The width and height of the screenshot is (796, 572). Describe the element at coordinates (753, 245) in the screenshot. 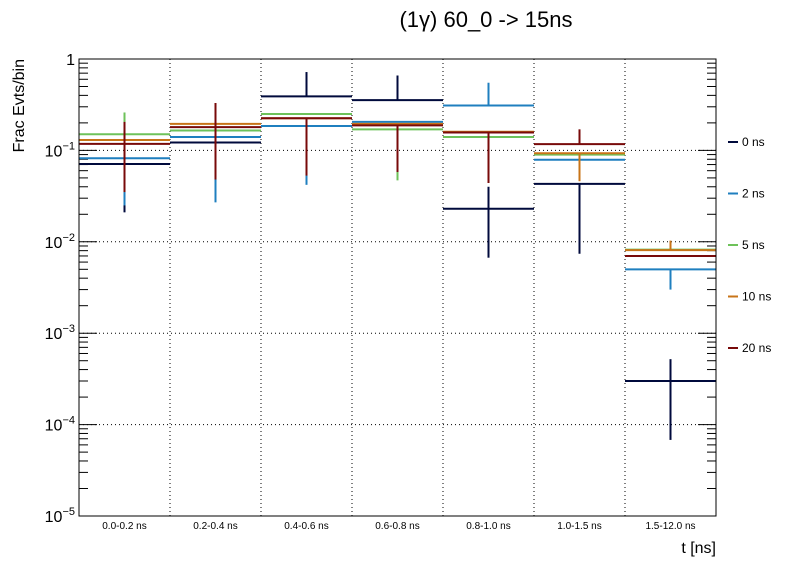

I see `legend-label: 5 ns` at that location.